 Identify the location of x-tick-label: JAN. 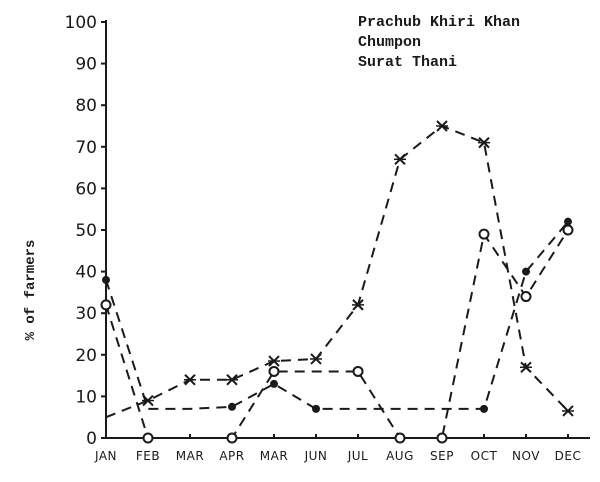
(105, 456).